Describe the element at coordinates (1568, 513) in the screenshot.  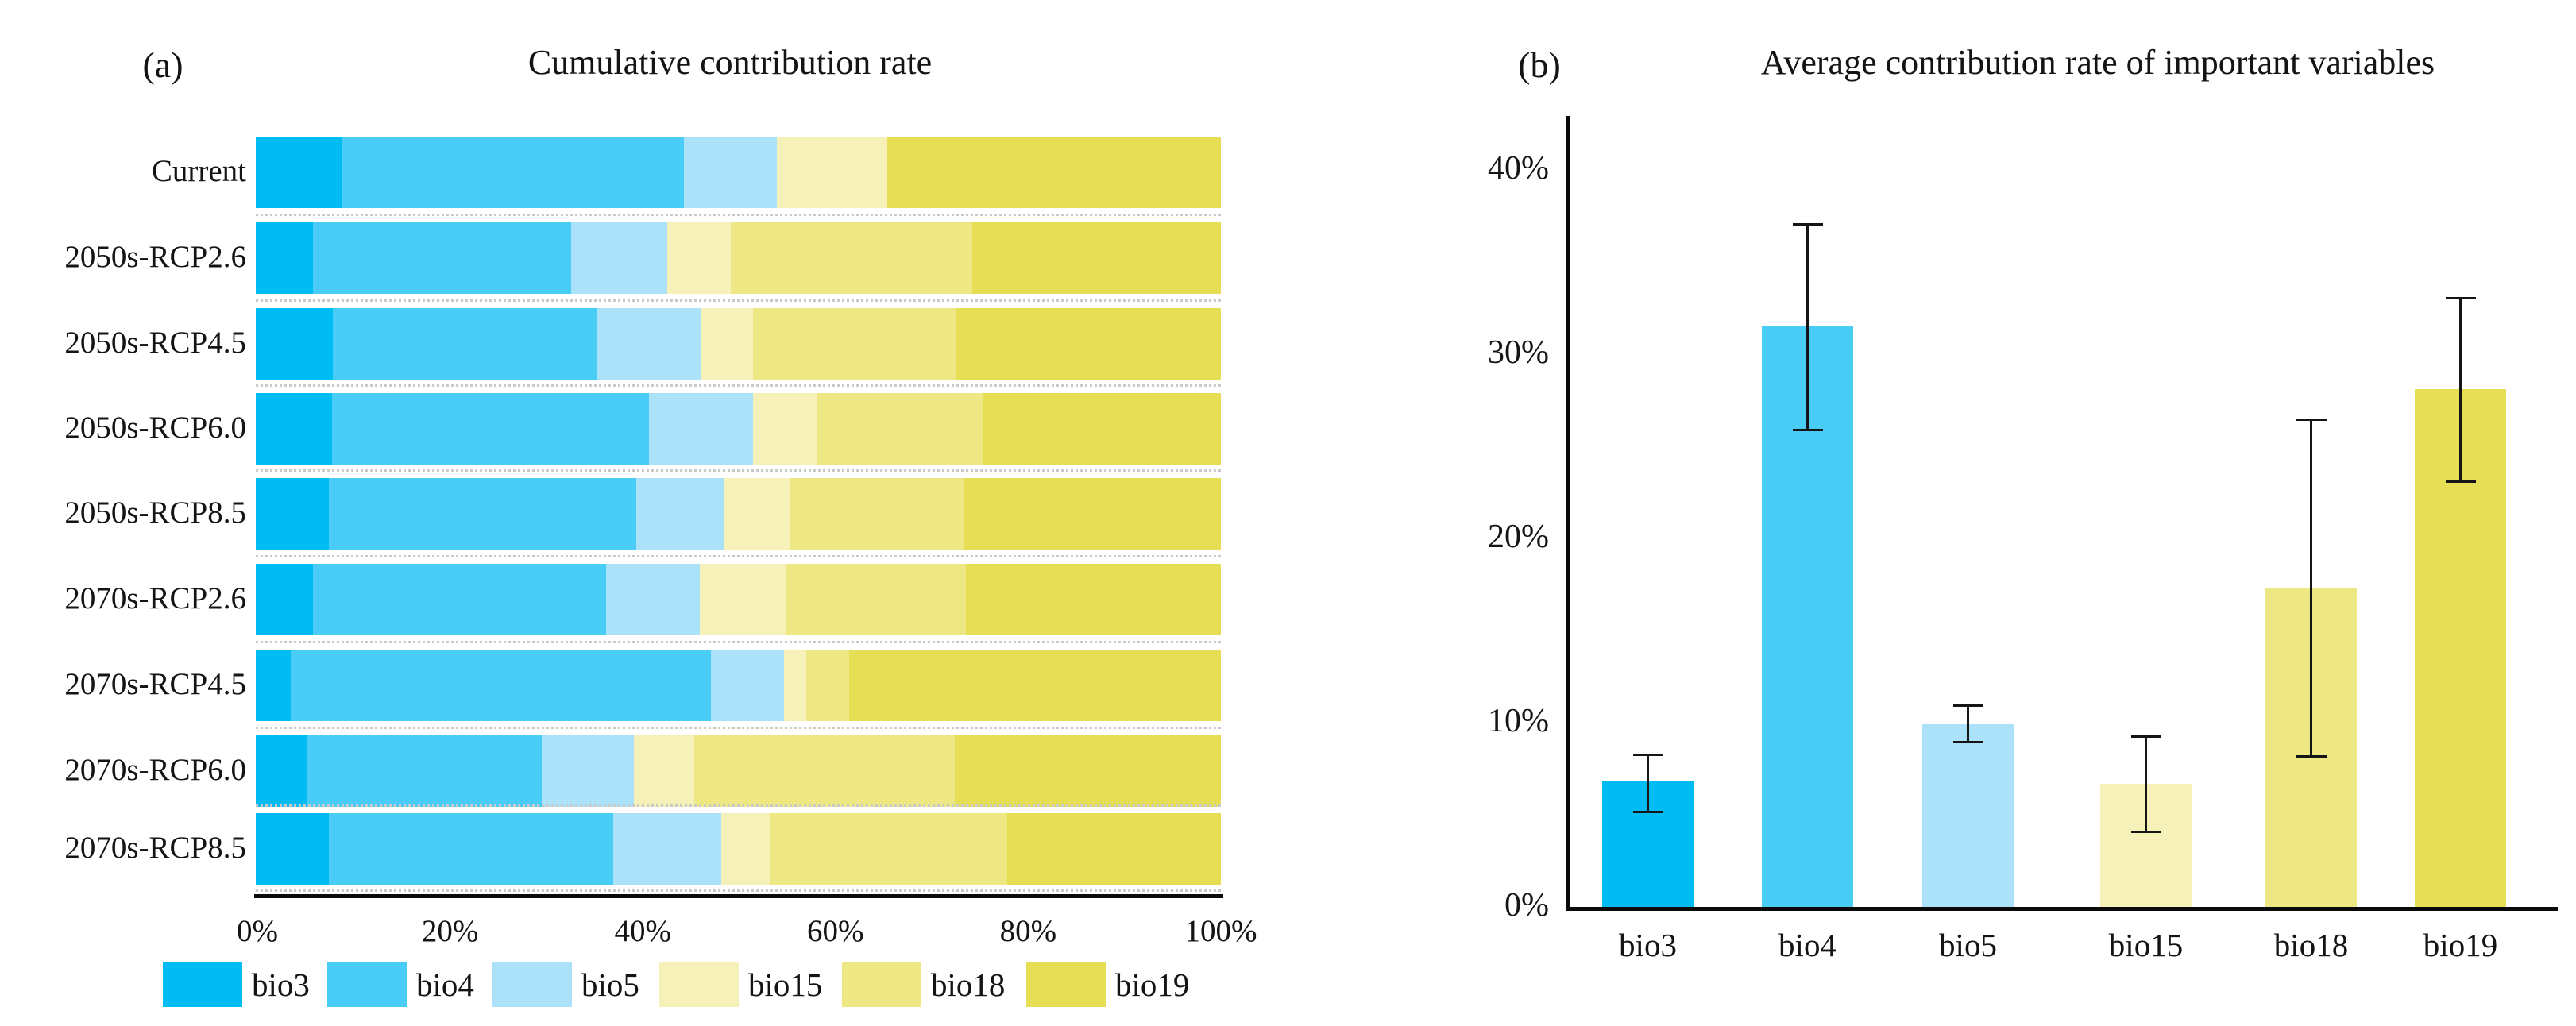
I see `panel-b-y-axis-line` at that location.